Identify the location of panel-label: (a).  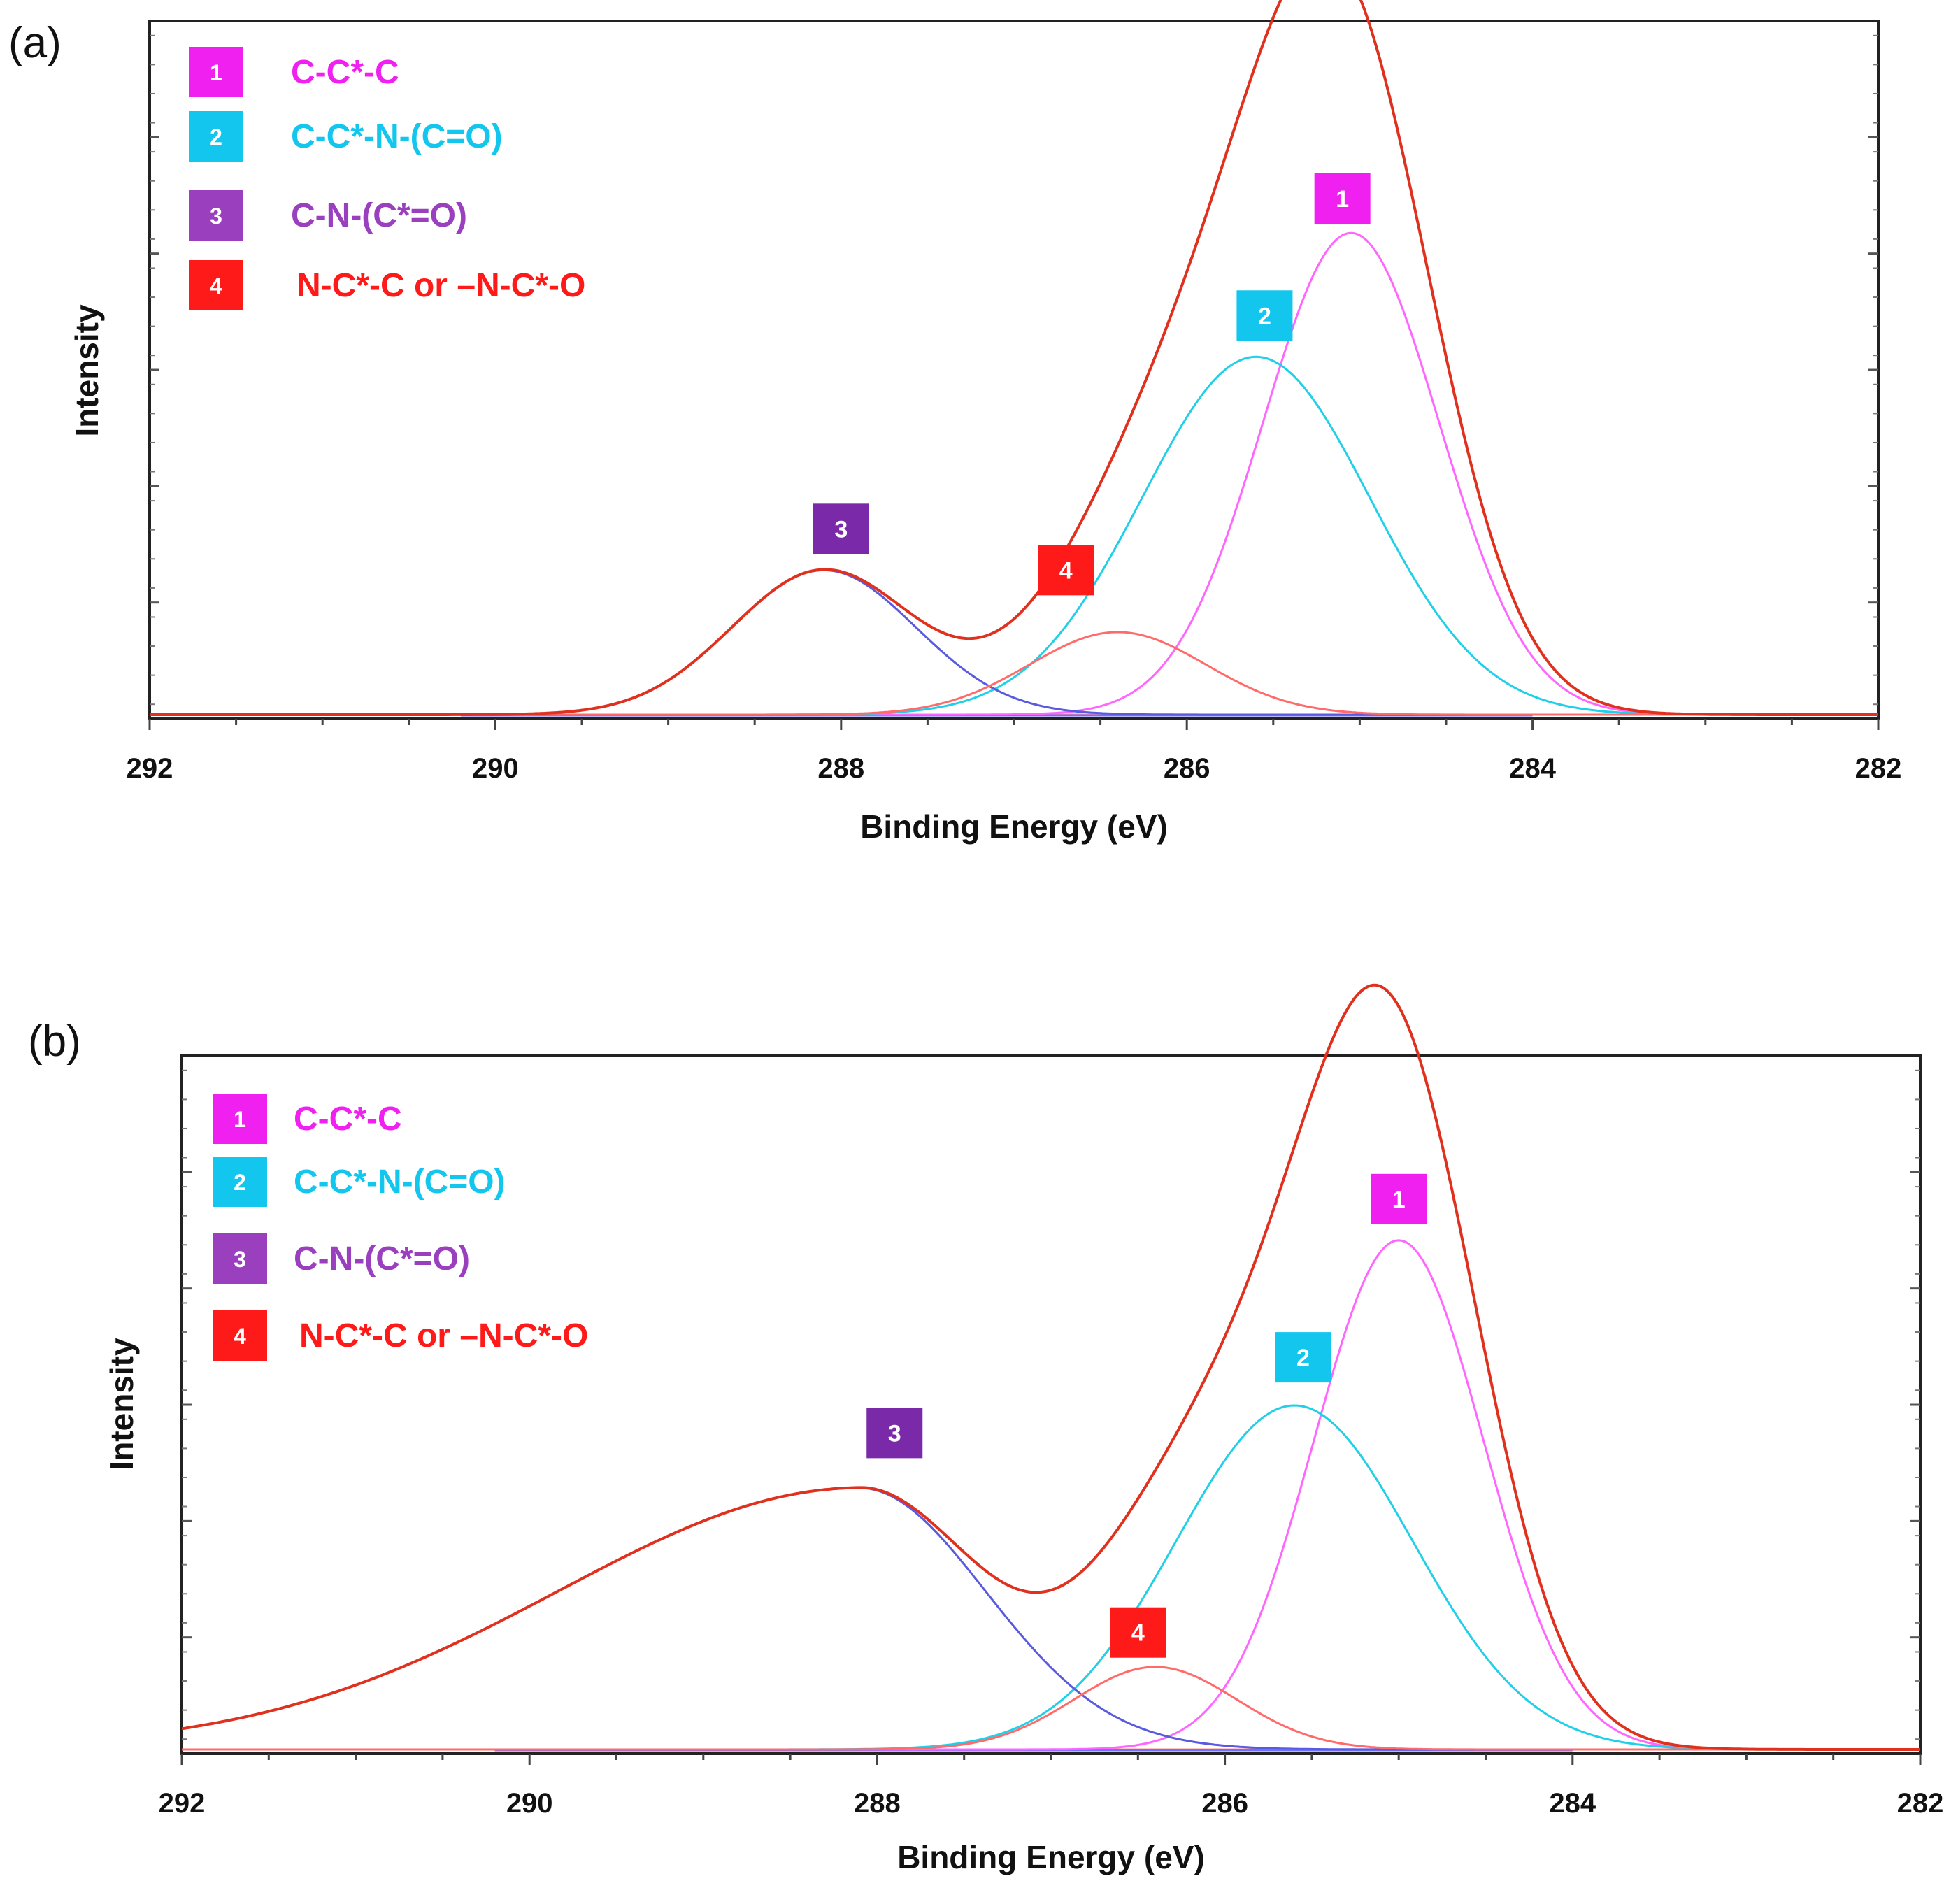
(35, 43).